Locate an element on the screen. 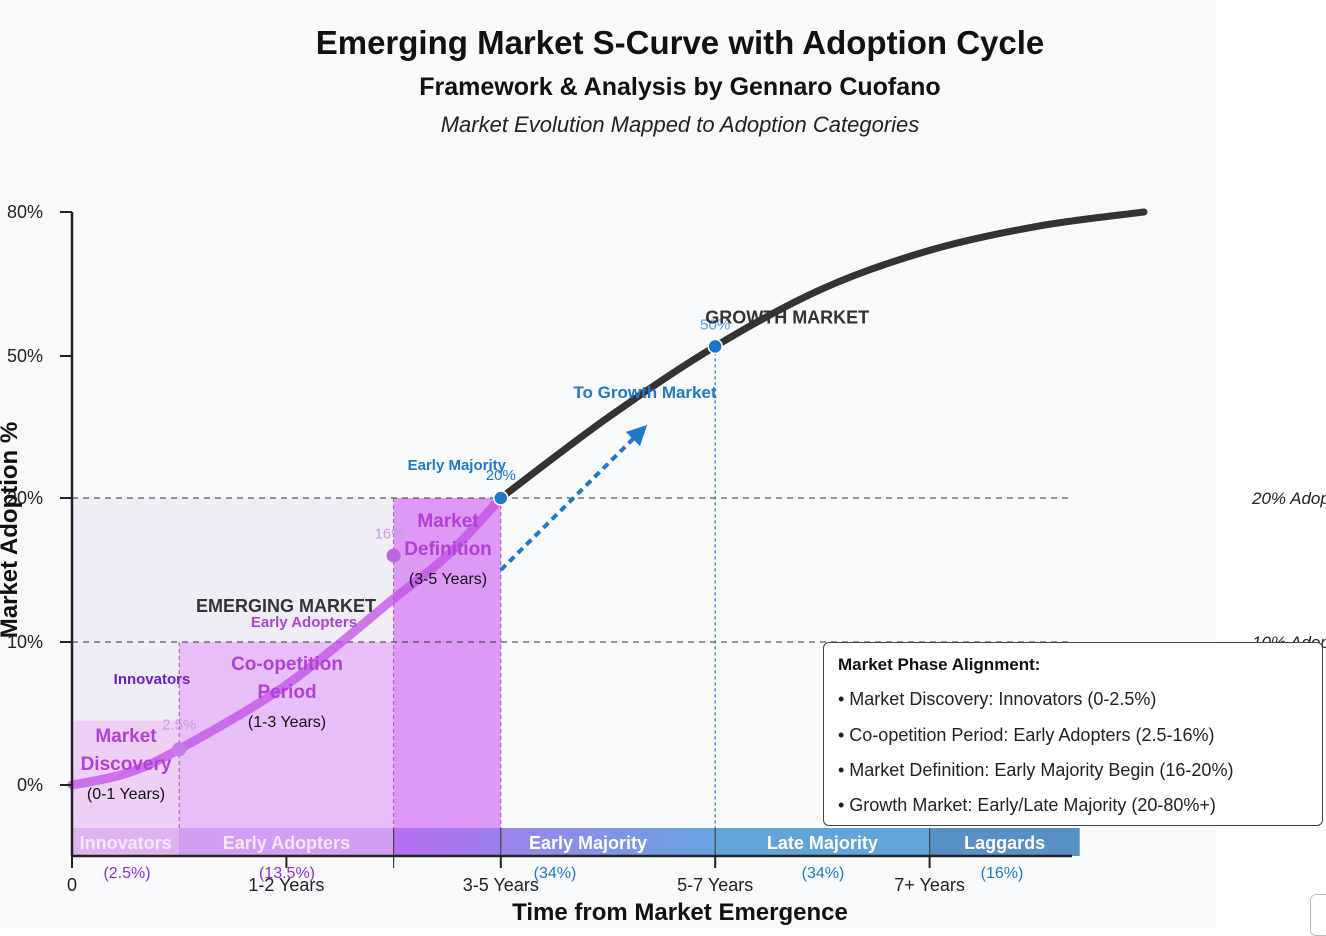 This screenshot has width=1326, height=936. adoption-segment-label-1: Innovators is located at coordinates (126, 843).